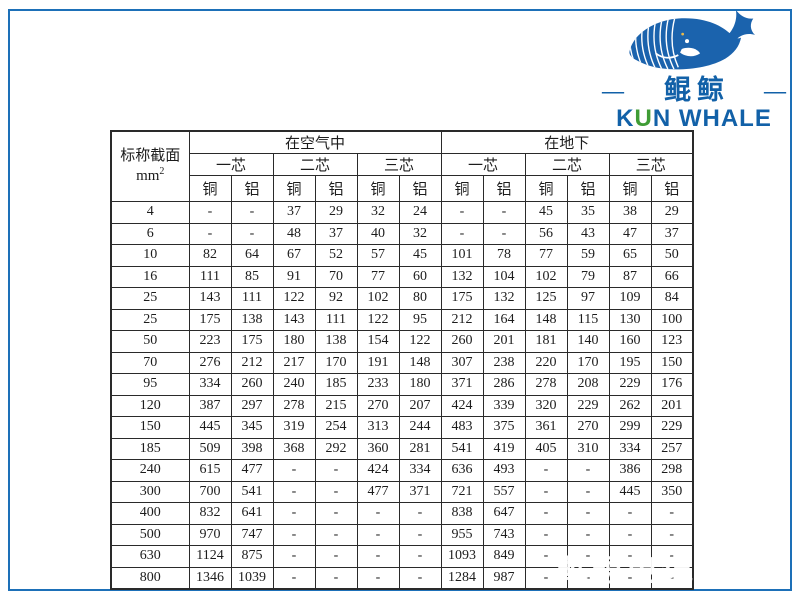 This screenshot has height=600, width=800. Describe the element at coordinates (150, 212) in the screenshot. I see `size-cell: 4` at that location.